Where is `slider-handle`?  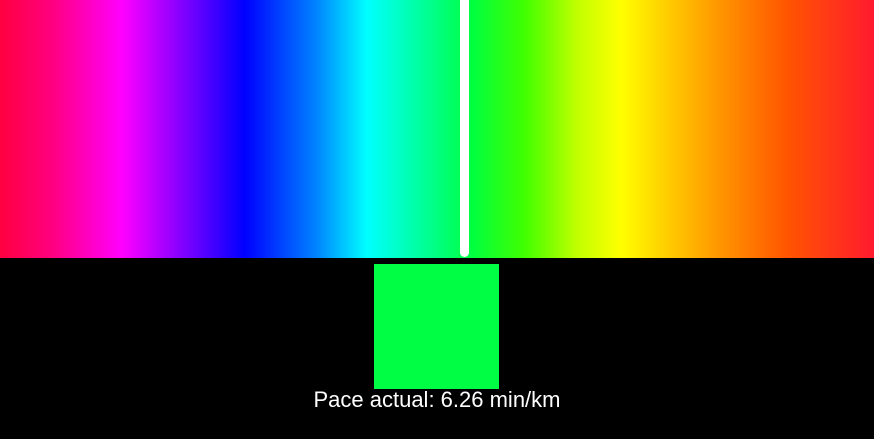 slider-handle is located at coordinates (464, 128).